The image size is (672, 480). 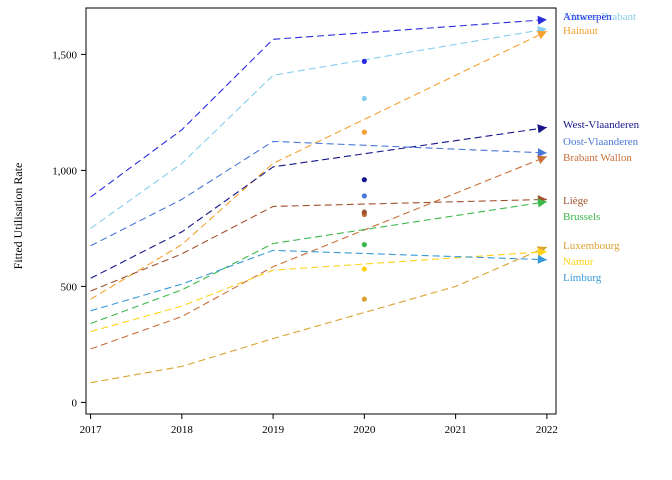 I want to click on series-label: West-Vlaanderen, so click(x=601, y=125).